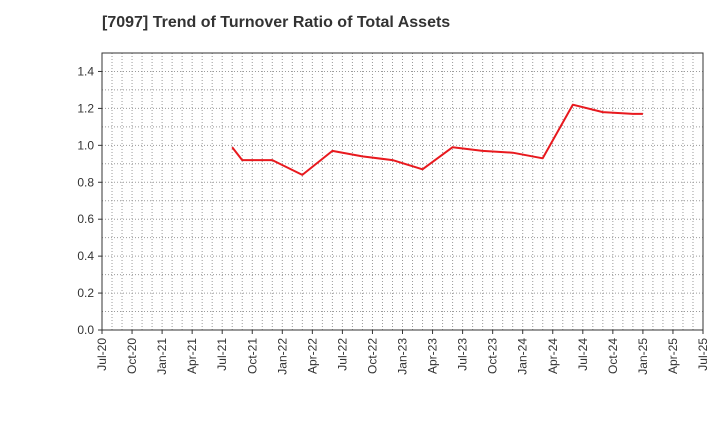 The height and width of the screenshot is (440, 720). Describe the element at coordinates (89, 200) in the screenshot. I see `y-axis: 0.0 0.2 0.4 0.6 0.8 1.0 1.2 1.4` at that location.